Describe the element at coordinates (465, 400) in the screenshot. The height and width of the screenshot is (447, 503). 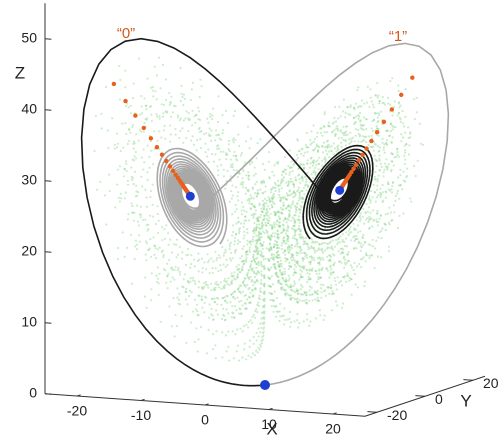
I see `y-axis-label: Y` at that location.